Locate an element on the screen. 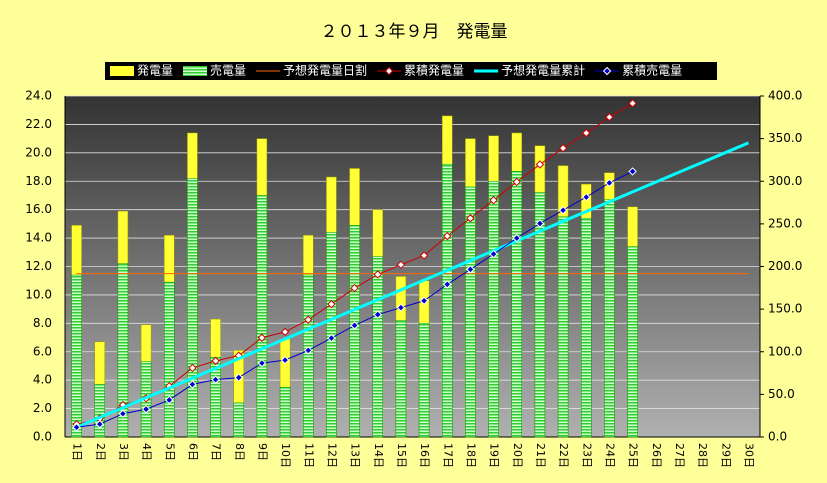  x-tick-label: 14日 is located at coordinates (378, 455).